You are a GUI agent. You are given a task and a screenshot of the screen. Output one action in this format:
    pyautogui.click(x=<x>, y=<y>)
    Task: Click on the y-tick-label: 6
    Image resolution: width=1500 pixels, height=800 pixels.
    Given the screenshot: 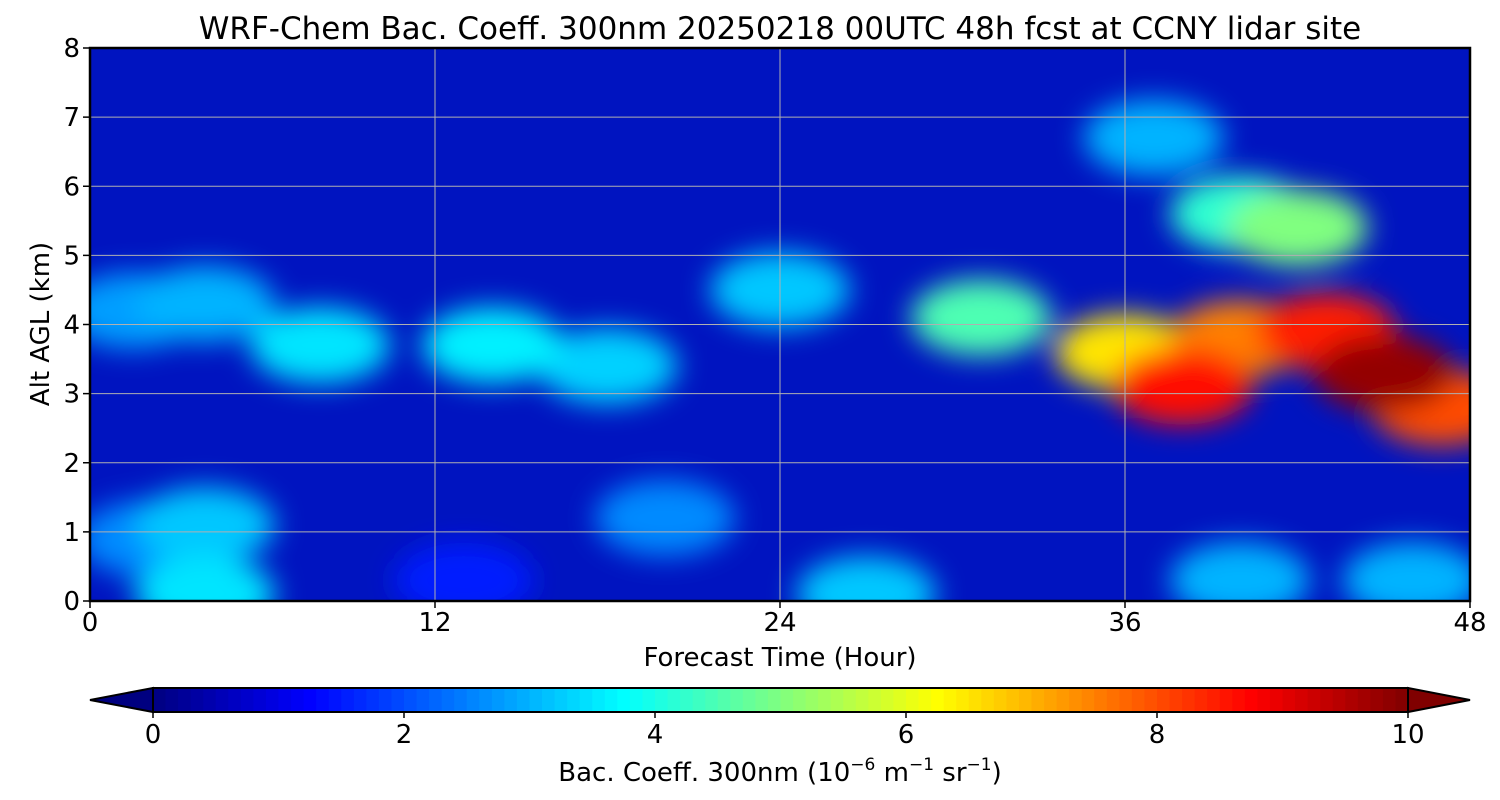 What is the action you would take?
    pyautogui.click(x=71, y=187)
    